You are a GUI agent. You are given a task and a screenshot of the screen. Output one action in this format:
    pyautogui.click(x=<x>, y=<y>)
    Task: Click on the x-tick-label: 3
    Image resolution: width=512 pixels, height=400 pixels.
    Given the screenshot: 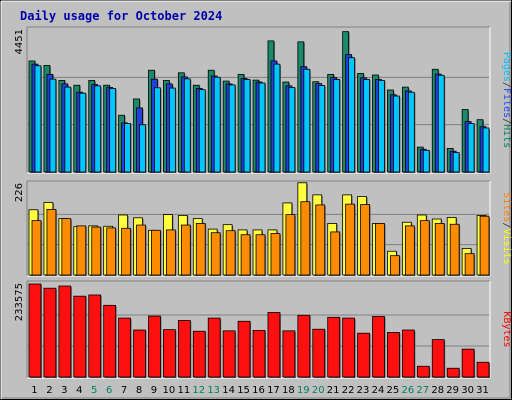 What is the action you would take?
    pyautogui.click(x=64, y=390)
    